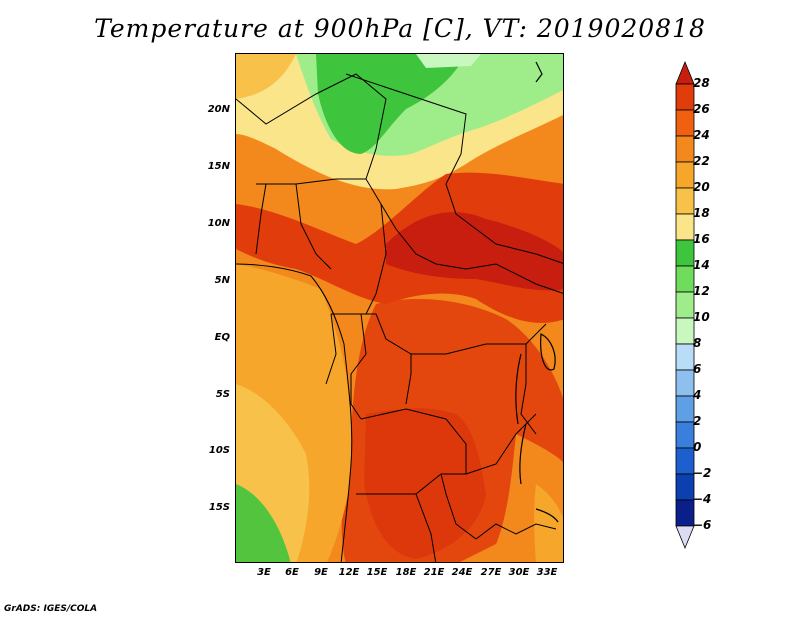 Image resolution: width=800 pixels, height=618 pixels. Describe the element at coordinates (377, 572) in the screenshot. I see `lon-label-15e: 15E` at that location.